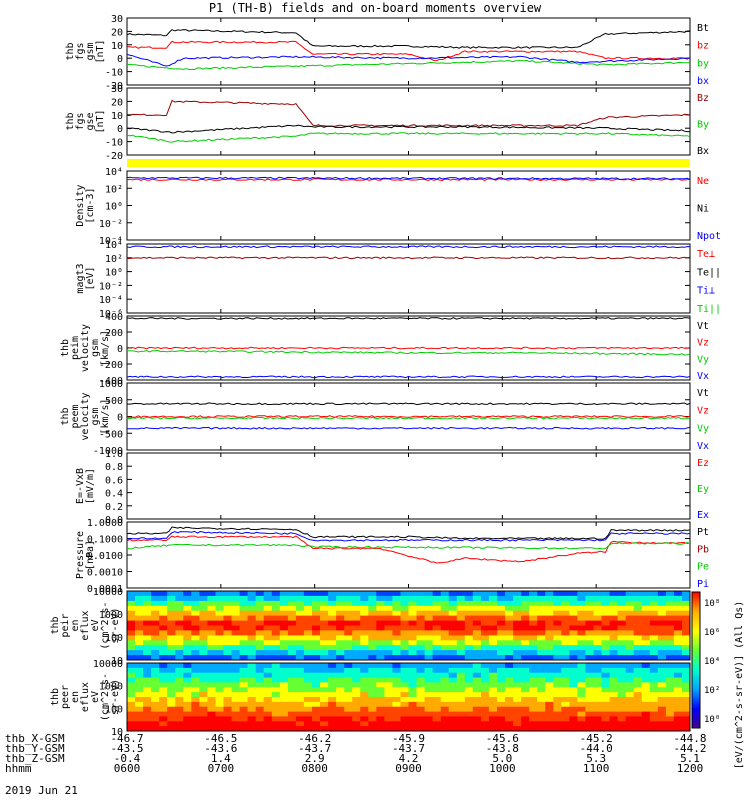 This screenshot has width=750, height=800. What do you see at coordinates (703, 489) in the screenshot?
I see `legend-ey: Ey` at bounding box center [703, 489].